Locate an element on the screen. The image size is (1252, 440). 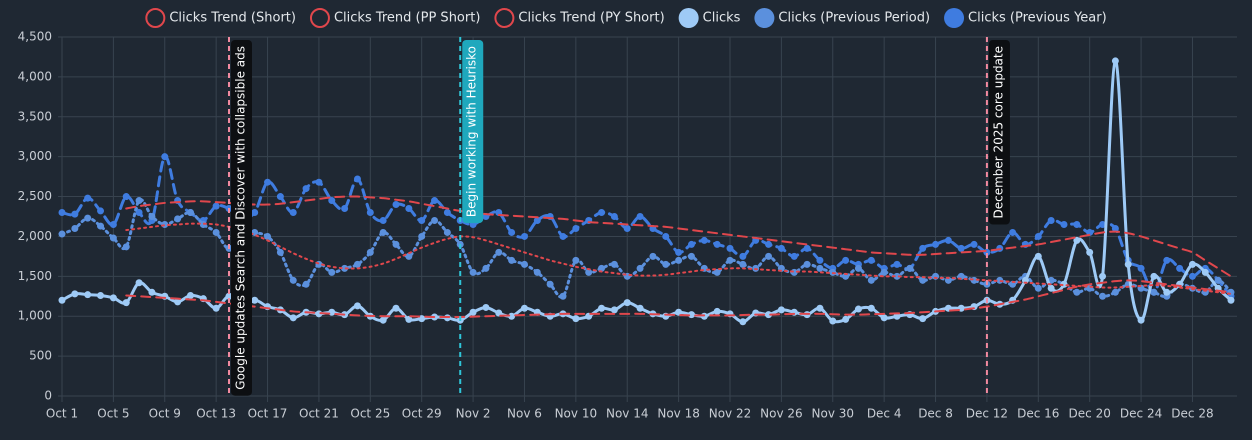
legend-item: Clicks Trend (PY Short) is located at coordinates (579, 18).